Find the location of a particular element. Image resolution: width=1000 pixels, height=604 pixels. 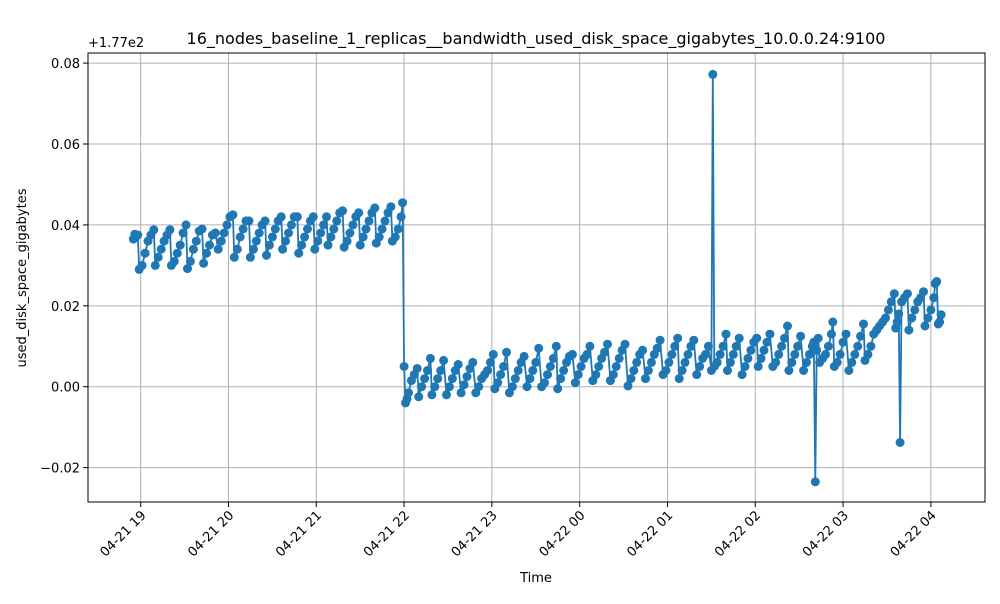

y-tick-label: 0.08 is located at coordinates (65, 64).